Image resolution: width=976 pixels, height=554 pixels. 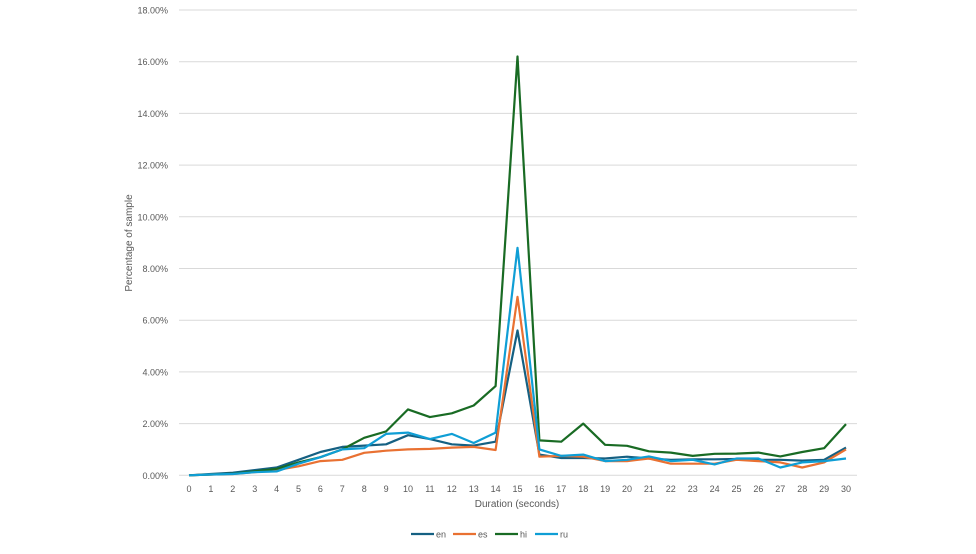 I want to click on y-tick-label: 0.00%, so click(x=155, y=476).